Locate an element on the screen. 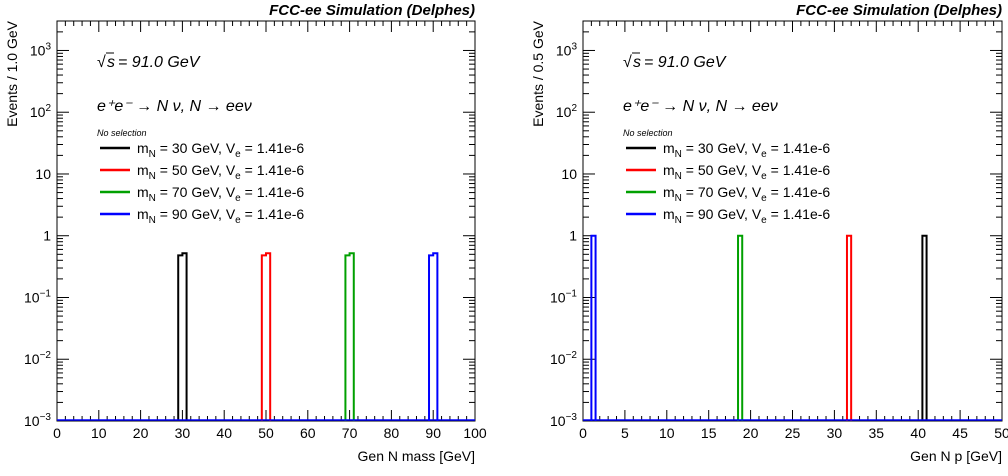 The height and width of the screenshot is (476, 1008). x-tick-label: 60 is located at coordinates (308, 433).